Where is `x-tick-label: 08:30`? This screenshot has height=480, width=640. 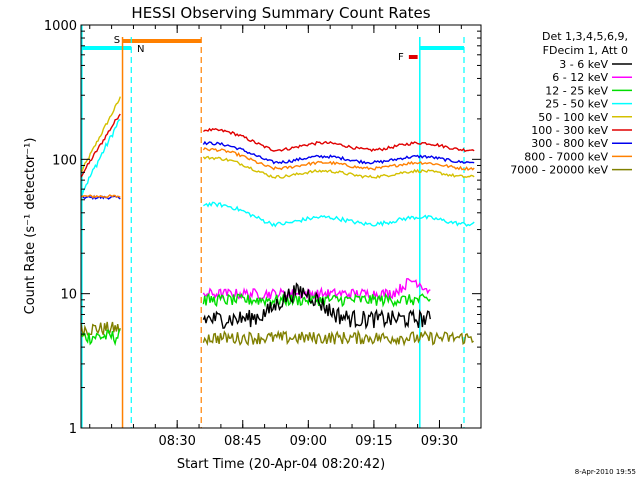
x-tick-label: 08:30 is located at coordinates (176, 441).